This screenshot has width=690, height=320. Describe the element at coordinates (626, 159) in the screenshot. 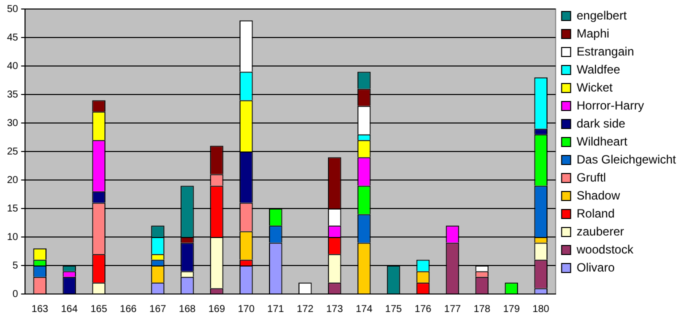

I see `legend-label: Das Gleichgewicht` at that location.